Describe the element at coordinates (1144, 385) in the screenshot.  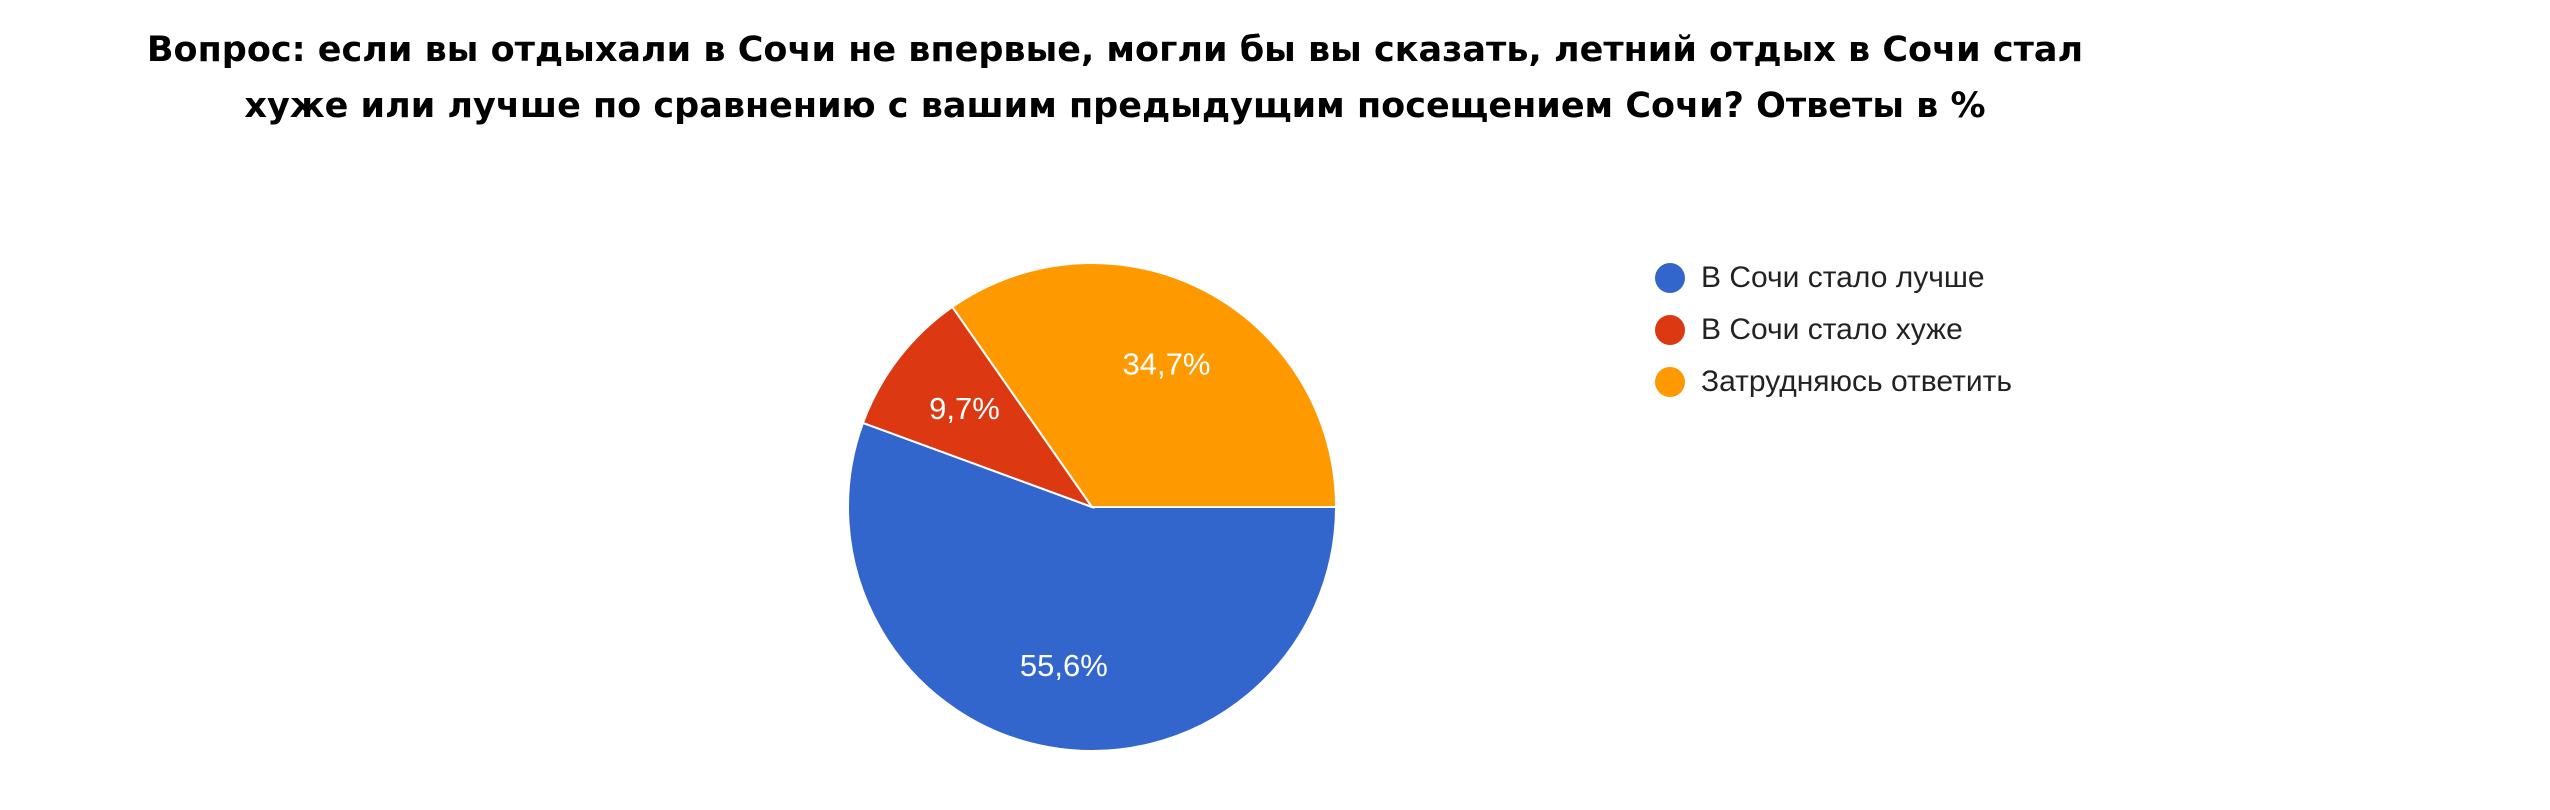
I see `pie-slice-undecided` at that location.